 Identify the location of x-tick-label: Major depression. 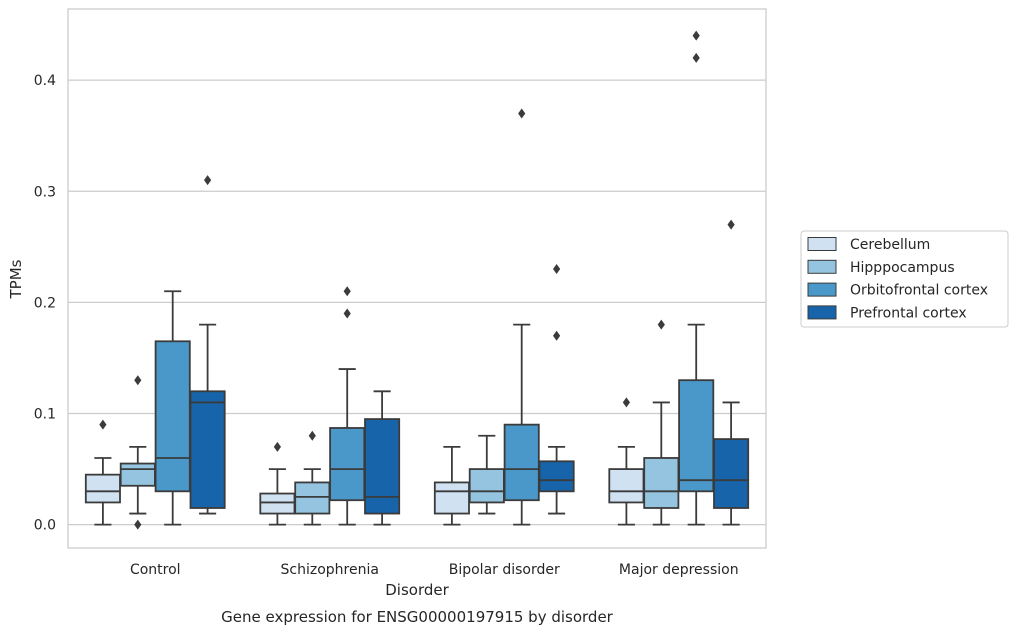
(679, 570).